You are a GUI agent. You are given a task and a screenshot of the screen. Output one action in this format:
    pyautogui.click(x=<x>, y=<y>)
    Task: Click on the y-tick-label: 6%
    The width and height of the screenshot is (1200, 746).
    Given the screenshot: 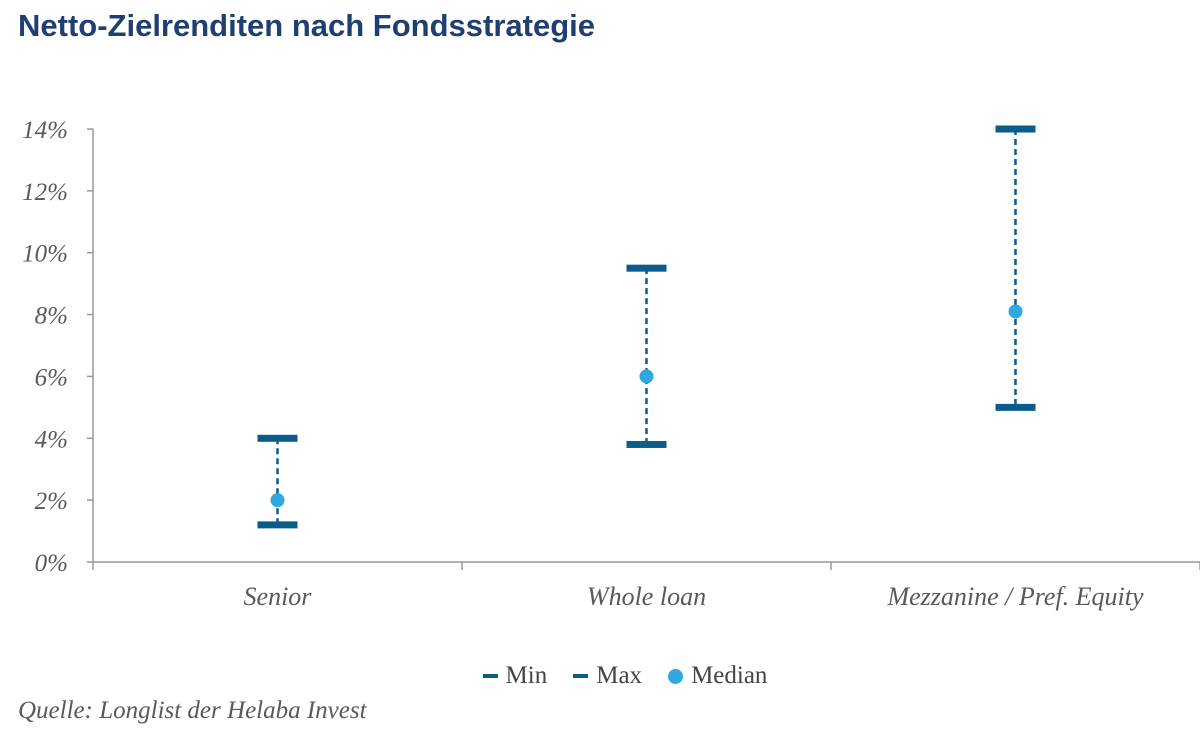 What is the action you would take?
    pyautogui.click(x=51, y=377)
    